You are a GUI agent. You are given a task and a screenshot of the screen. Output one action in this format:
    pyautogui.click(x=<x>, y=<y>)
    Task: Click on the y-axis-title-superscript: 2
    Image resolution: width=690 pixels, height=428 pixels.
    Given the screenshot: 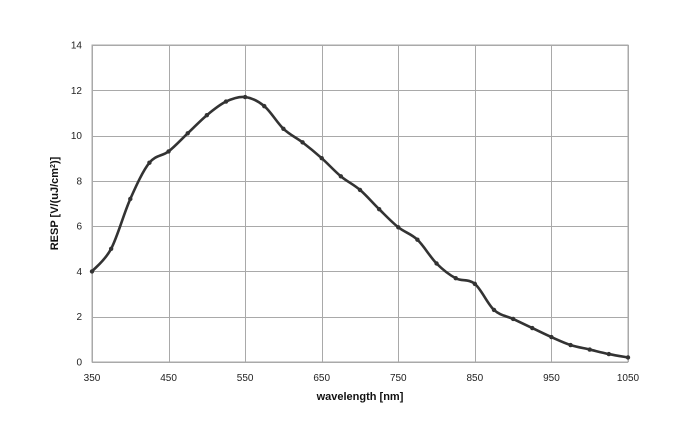 What is the action you would take?
    pyautogui.click(x=53, y=166)
    